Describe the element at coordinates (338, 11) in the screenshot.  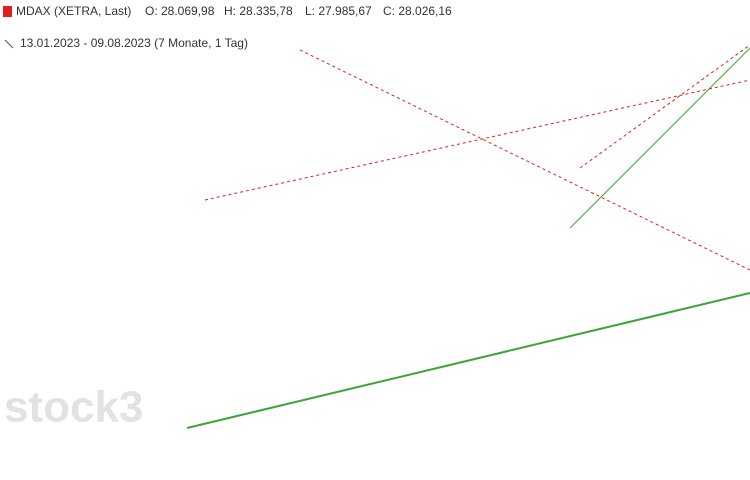
I see `ohlc-label: L: 27.985,67` at that location.